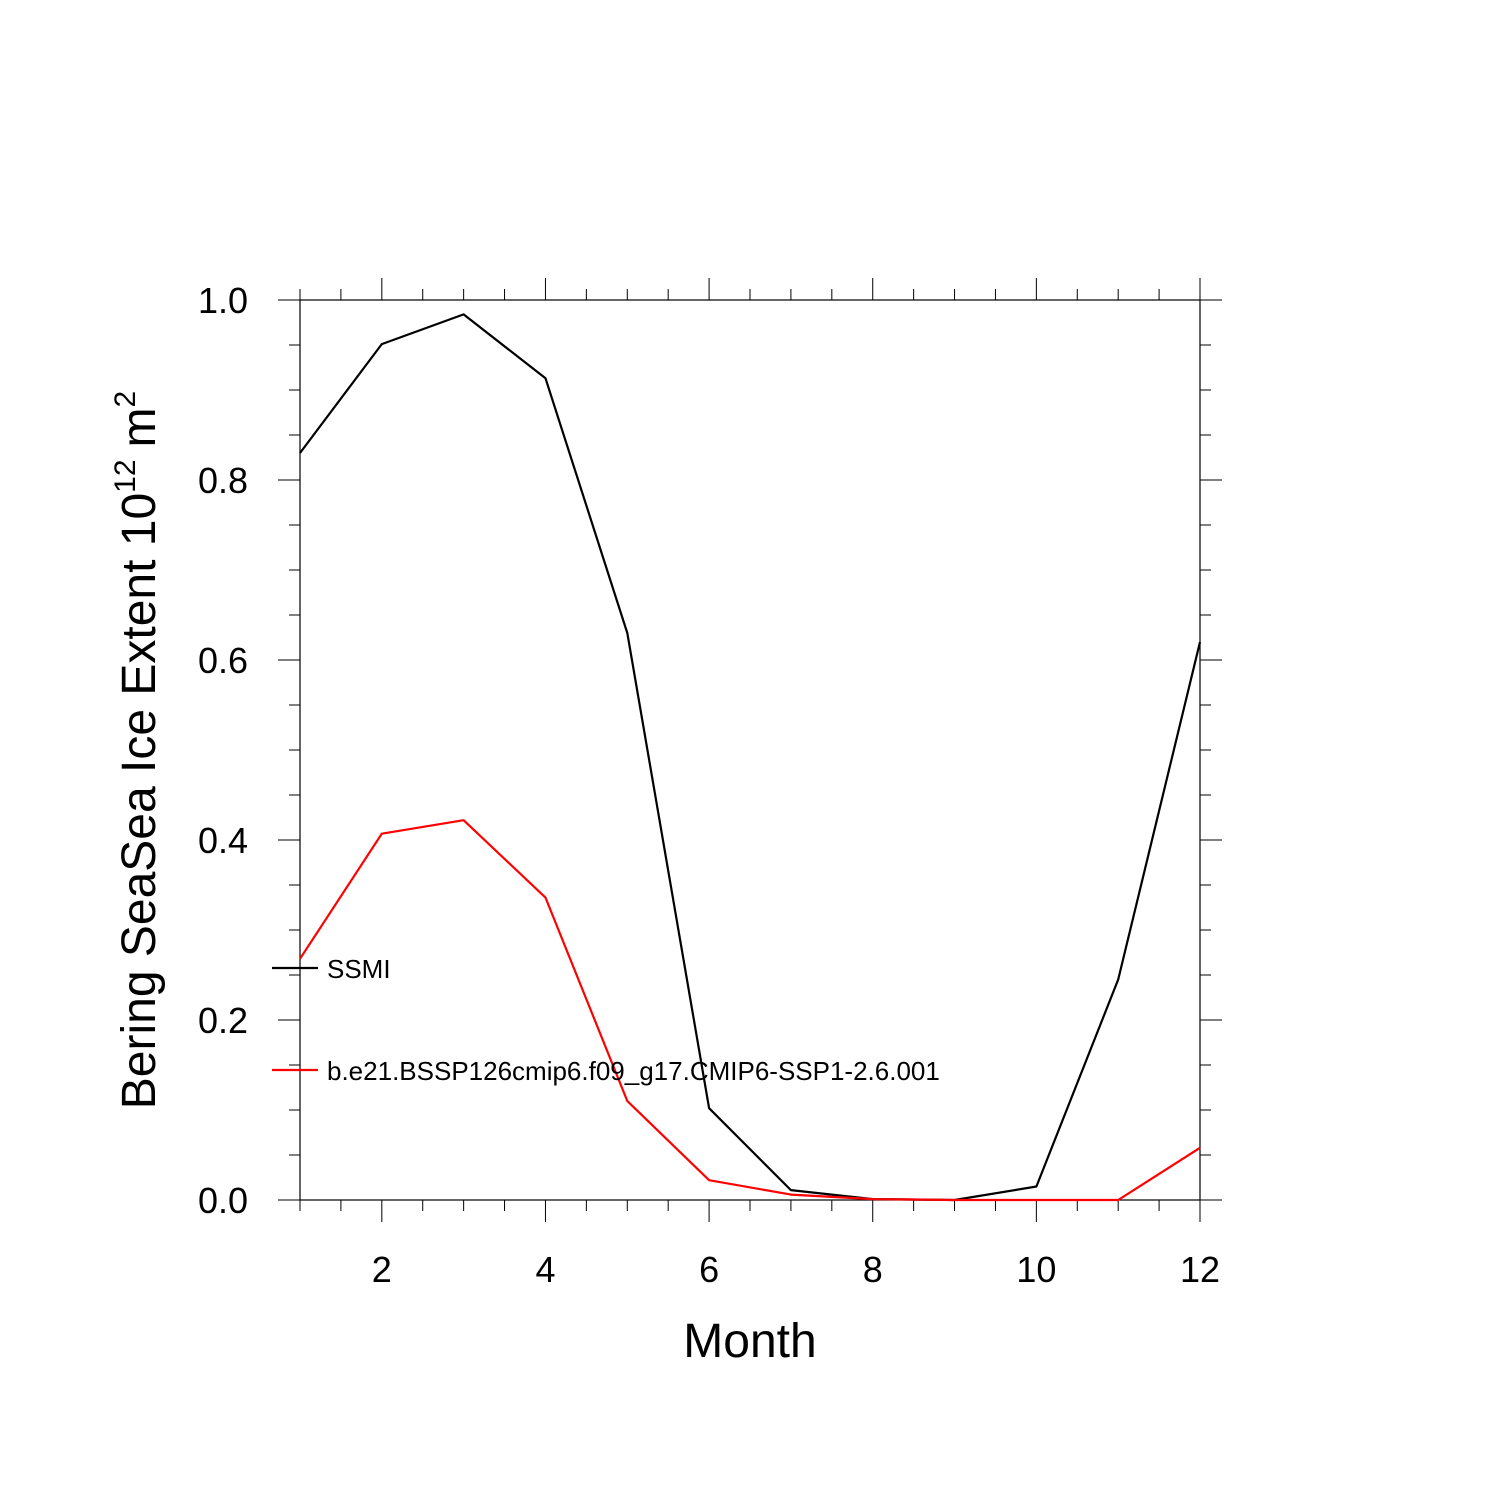 The width and height of the screenshot is (1500, 1500). What do you see at coordinates (1036, 1269) in the screenshot?
I see `x-tick-label: 10` at bounding box center [1036, 1269].